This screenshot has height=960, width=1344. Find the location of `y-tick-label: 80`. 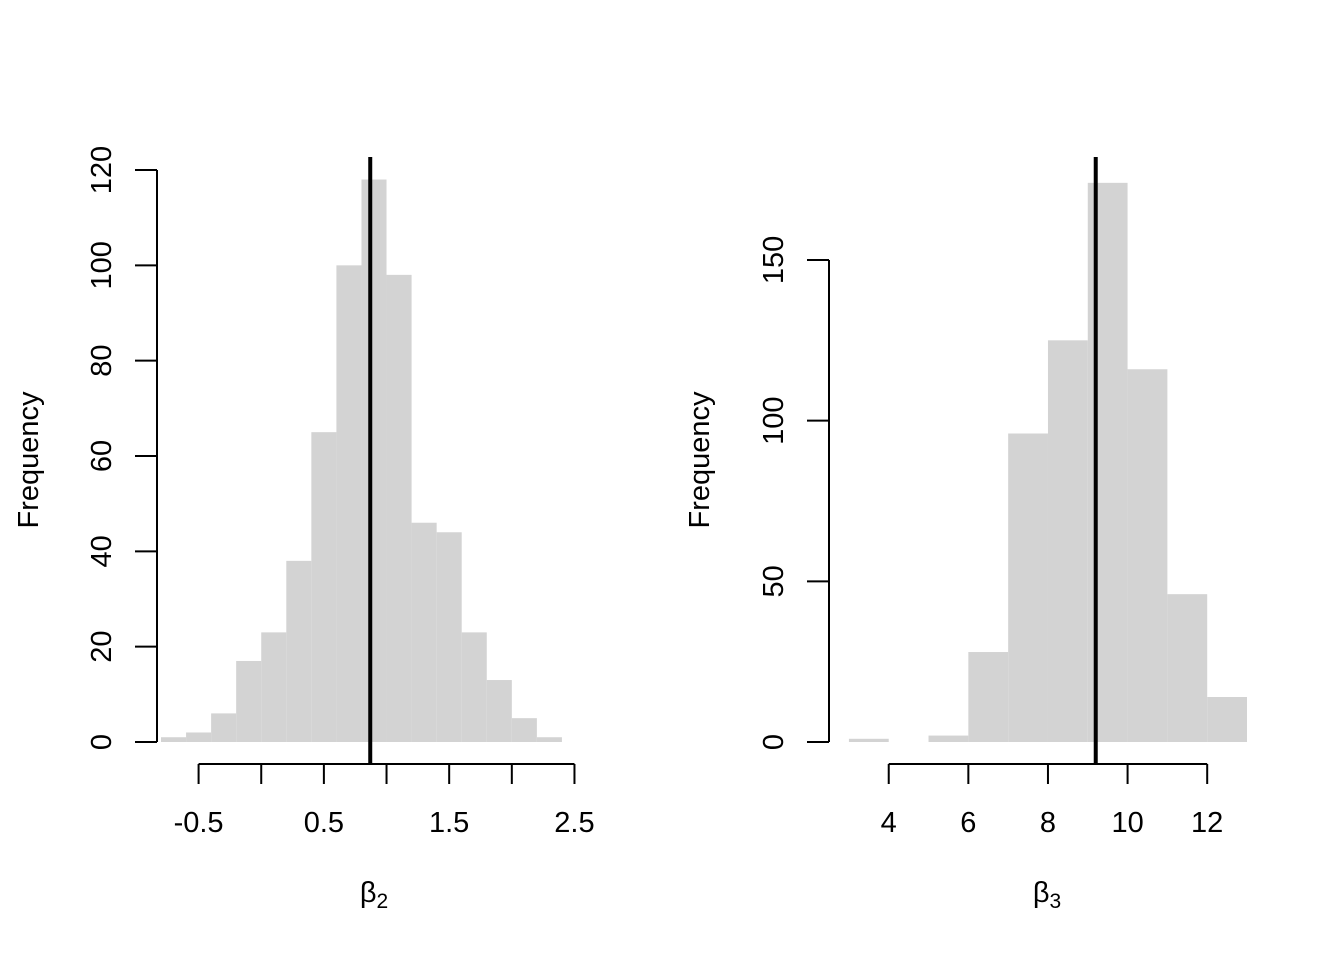

y-tick-label: 80 is located at coordinates (102, 361).